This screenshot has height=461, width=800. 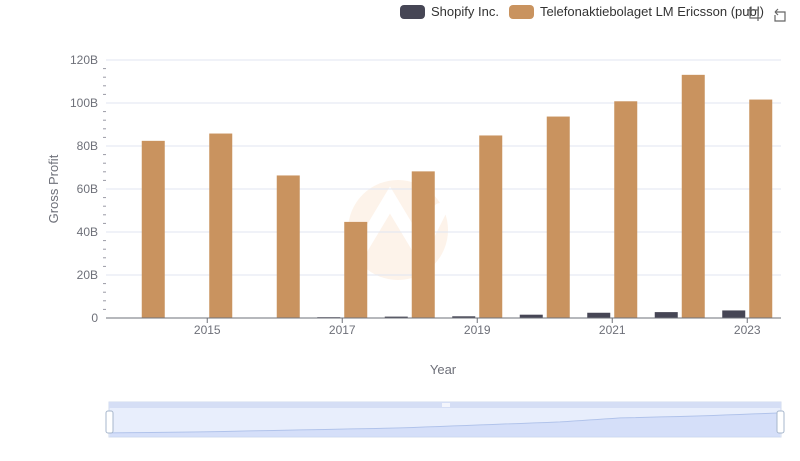 I want to click on data-zoom-slider, so click(x=445, y=419).